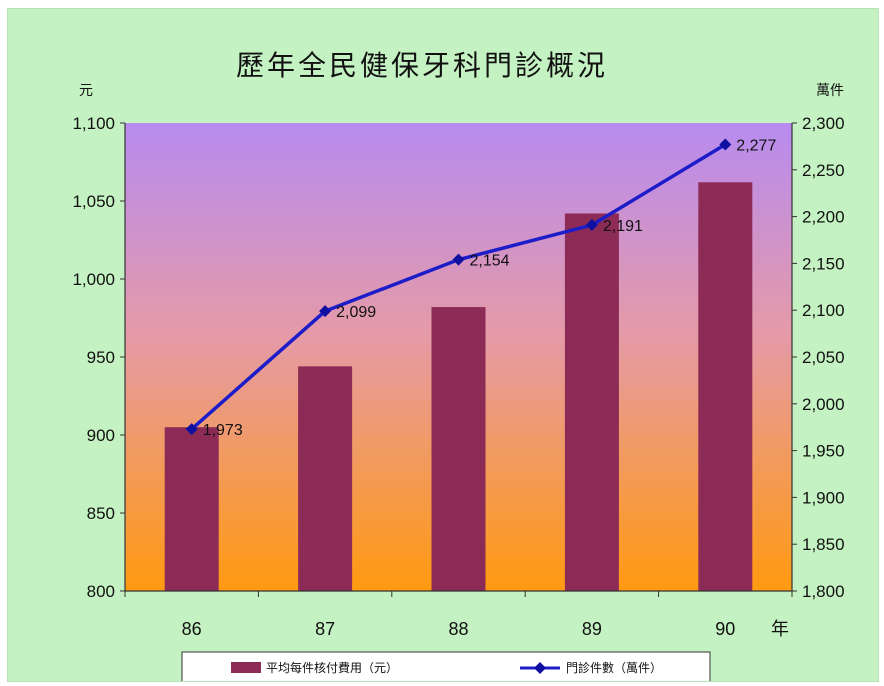 The image size is (884, 686). What do you see at coordinates (332, 667) in the screenshot?
I see `legend-bar-label: 平均每件核付費用（元）` at bounding box center [332, 667].